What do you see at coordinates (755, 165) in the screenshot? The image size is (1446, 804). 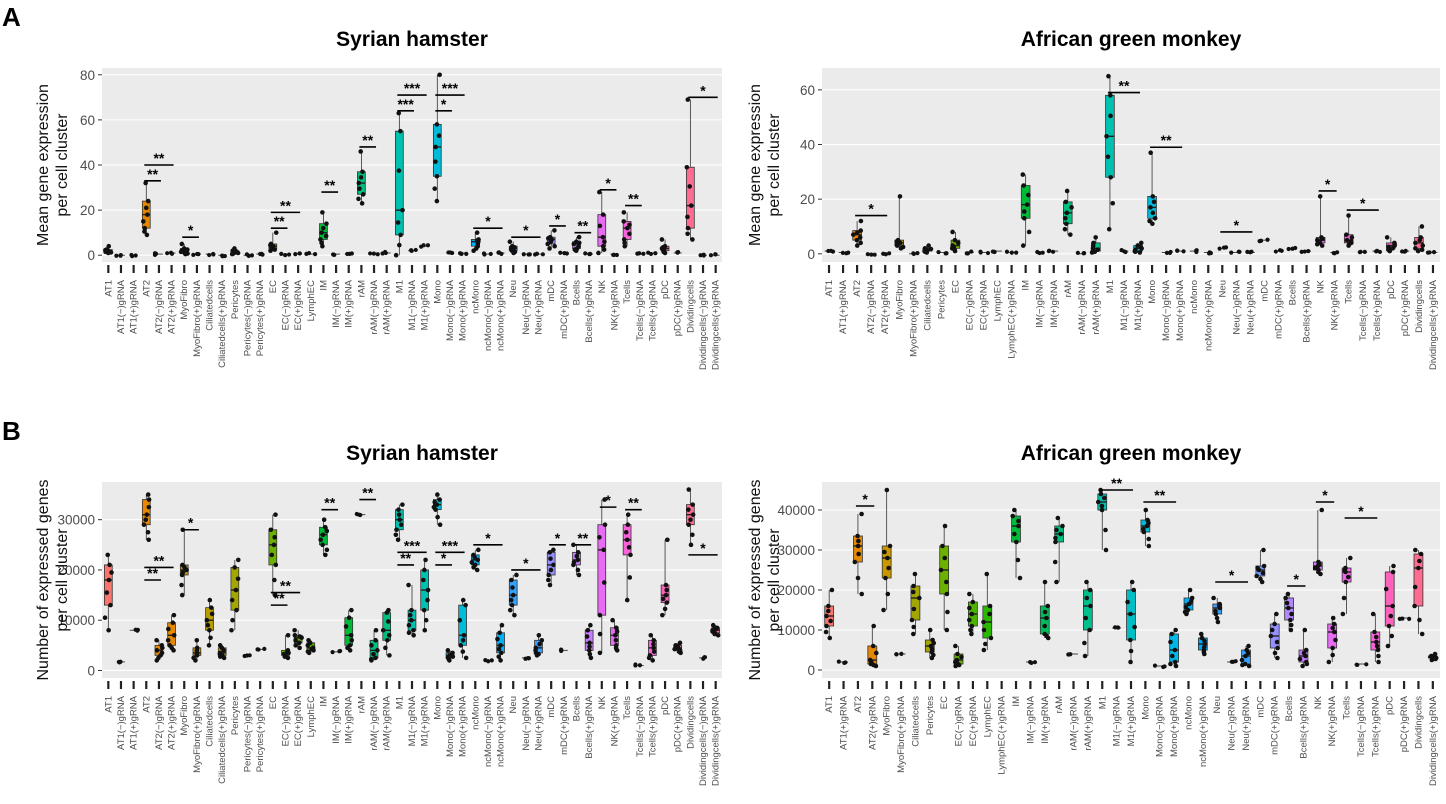 I see `y-axis-label-line: Mean gene expression` at bounding box center [755, 165].